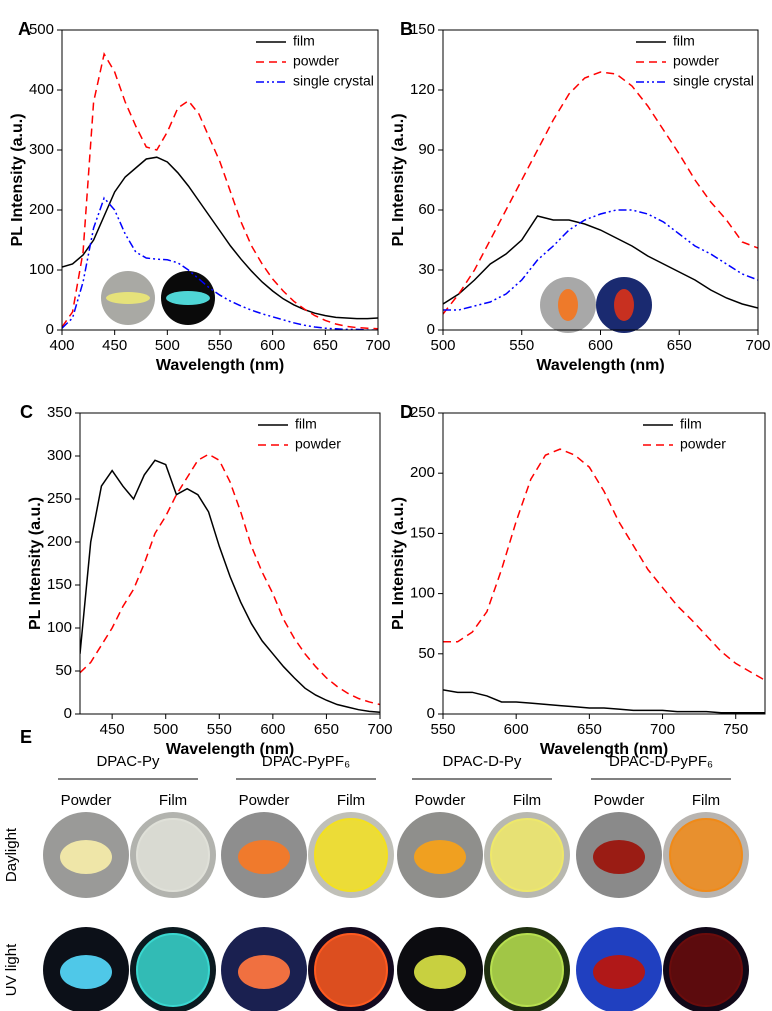 The height and width of the screenshot is (1011, 772). What do you see at coordinates (422, 89) in the screenshot?
I see `y-tick-label: 120` at bounding box center [422, 89].